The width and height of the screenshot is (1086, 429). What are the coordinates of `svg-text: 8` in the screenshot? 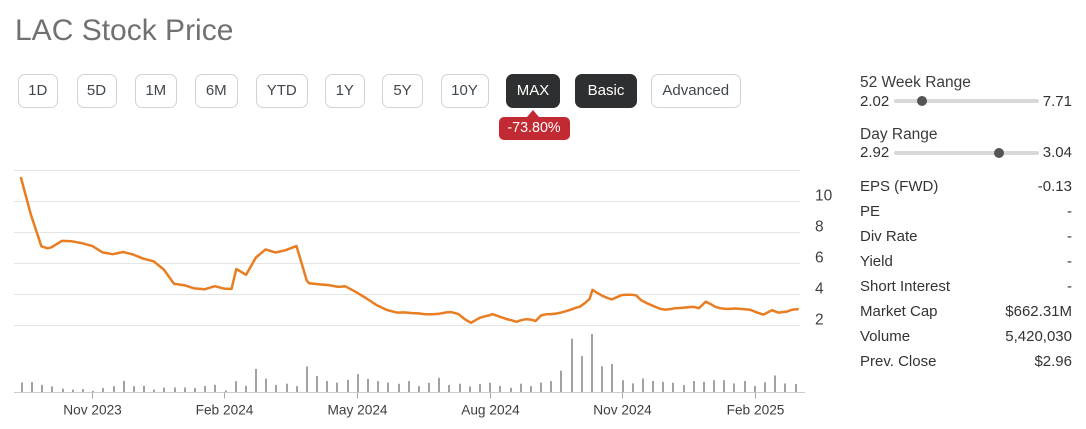 It's located at (819, 227).